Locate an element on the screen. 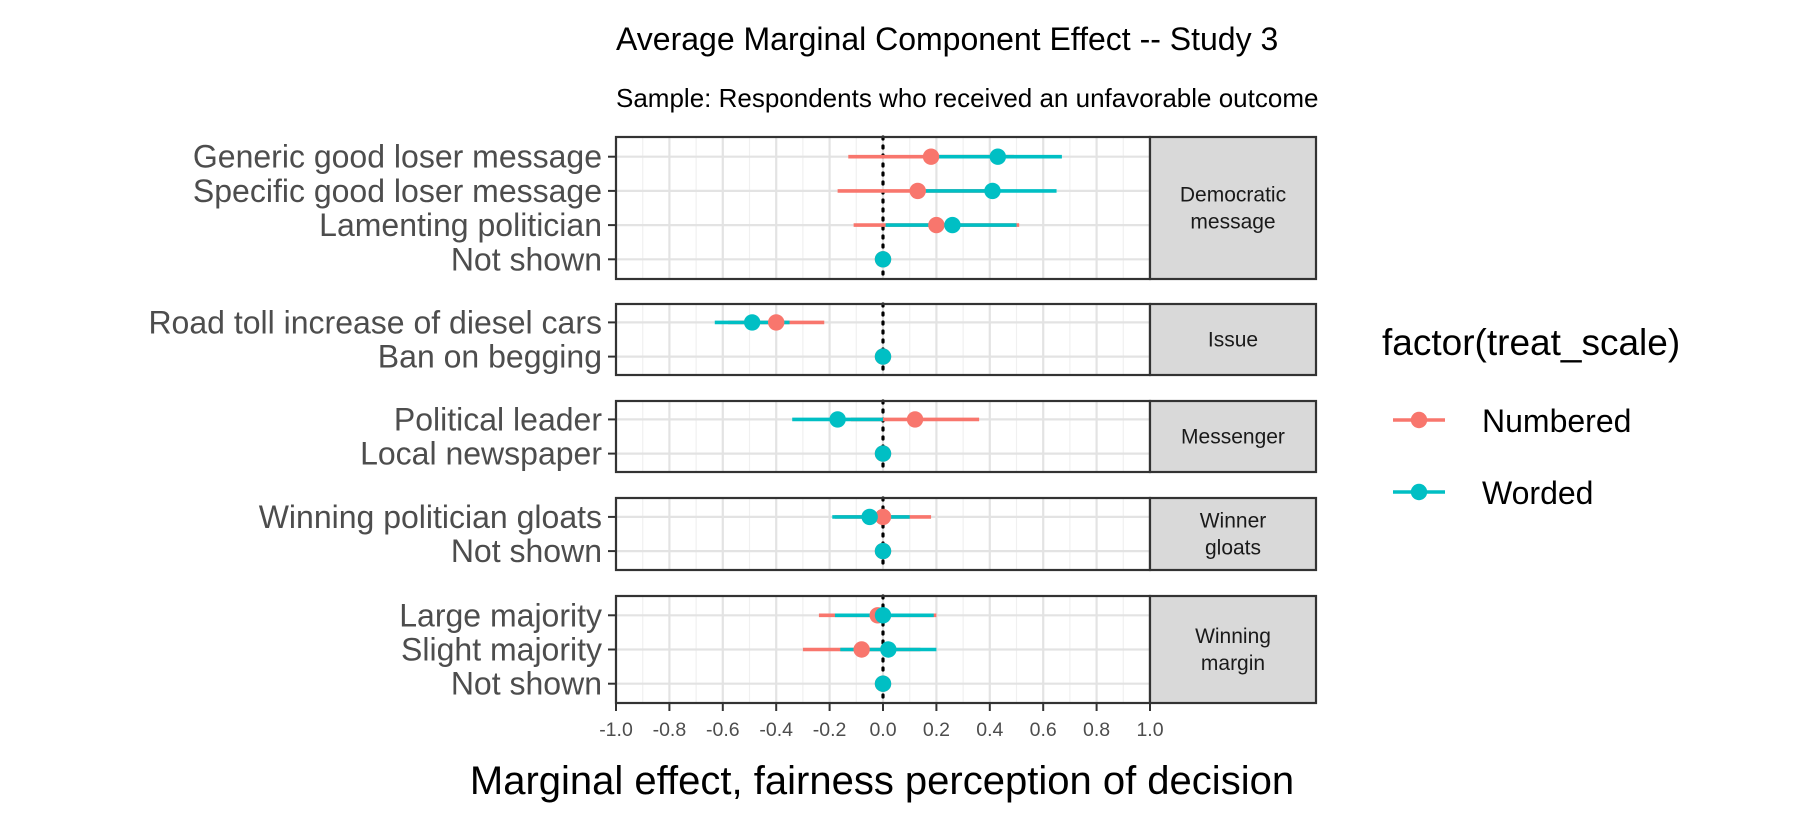 Image resolution: width=1800 pixels, height=825 pixels. x-tick-label: 1.0 is located at coordinates (1149, 730).